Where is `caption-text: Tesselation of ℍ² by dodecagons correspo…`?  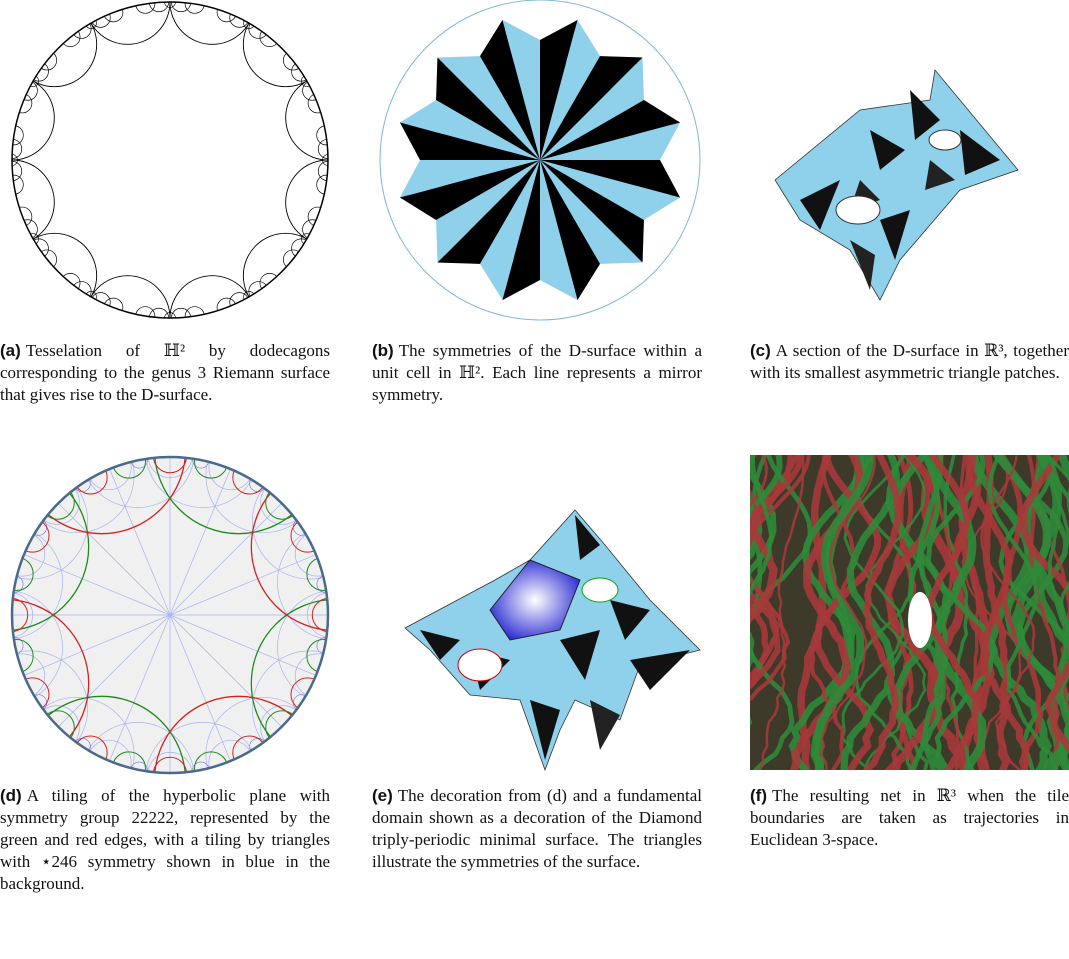 caption-text: Tesselation of ℍ² by dodecagons correspo… is located at coordinates (165, 372).